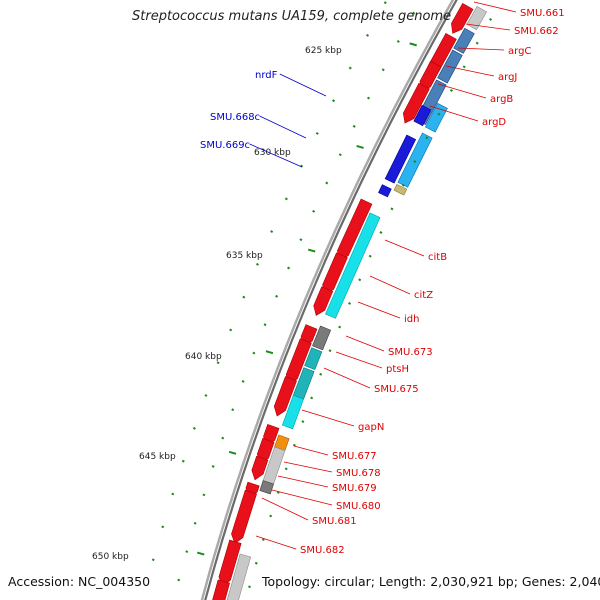 This screenshot has width=600, height=600. What do you see at coordinates (358, 473) in the screenshot?
I see `gene-label: SMU.678` at bounding box center [358, 473].